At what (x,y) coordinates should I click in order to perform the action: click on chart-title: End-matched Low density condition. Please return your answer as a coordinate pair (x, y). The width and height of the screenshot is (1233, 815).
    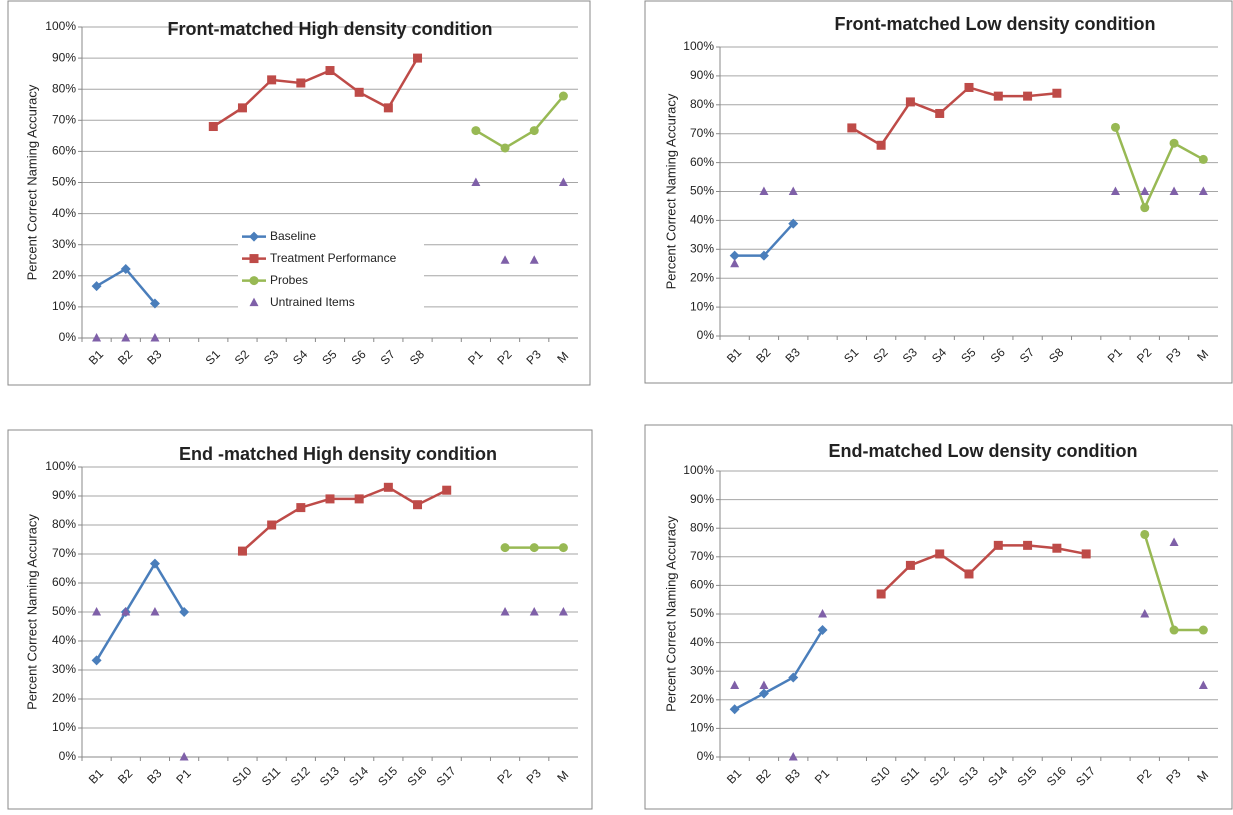
    Looking at the image, I should click on (982, 451).